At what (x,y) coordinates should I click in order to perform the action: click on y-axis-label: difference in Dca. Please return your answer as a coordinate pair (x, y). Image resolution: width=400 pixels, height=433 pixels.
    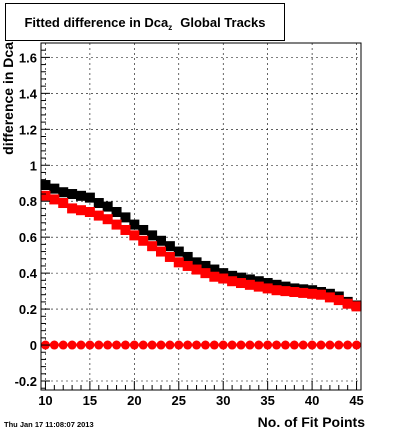
    Looking at the image, I should click on (8, 98).